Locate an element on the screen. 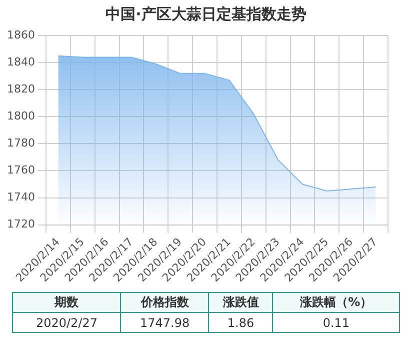  y-tick-label: 1780 is located at coordinates (20, 143).